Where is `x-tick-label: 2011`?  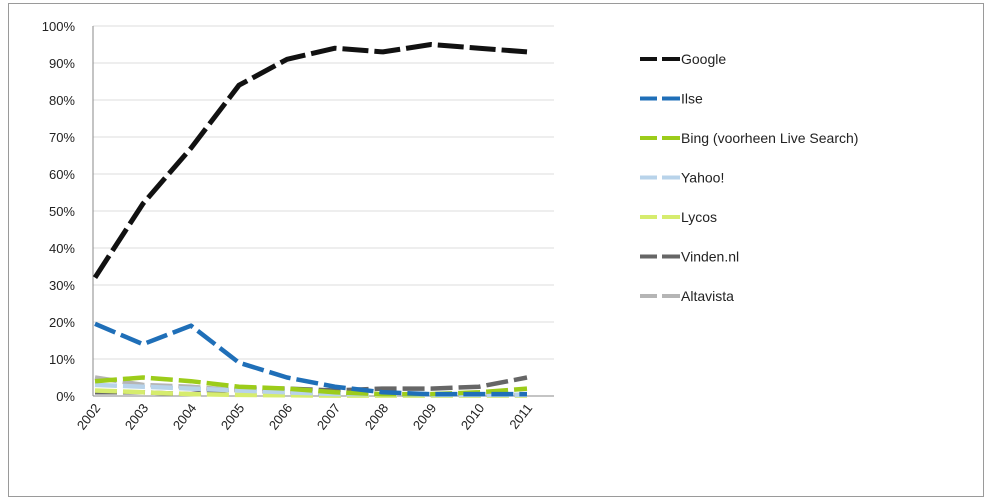
x-tick-label: 2011 is located at coordinates (520, 416).